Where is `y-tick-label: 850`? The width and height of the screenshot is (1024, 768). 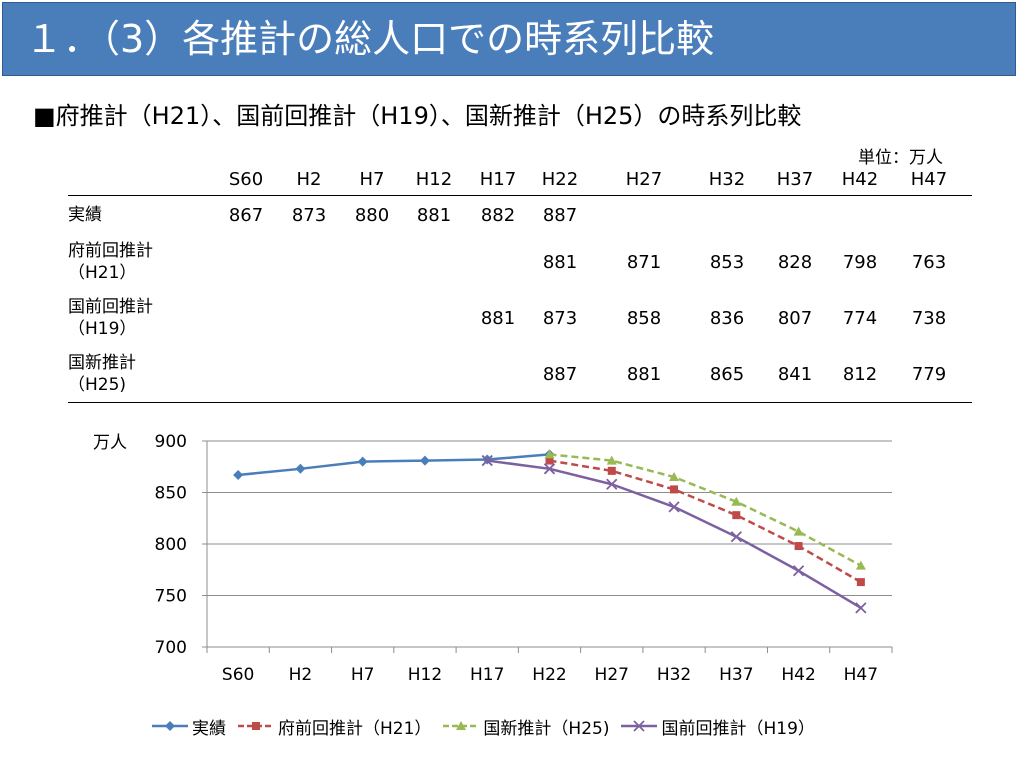
y-tick-label: 850 is located at coordinates (171, 494).